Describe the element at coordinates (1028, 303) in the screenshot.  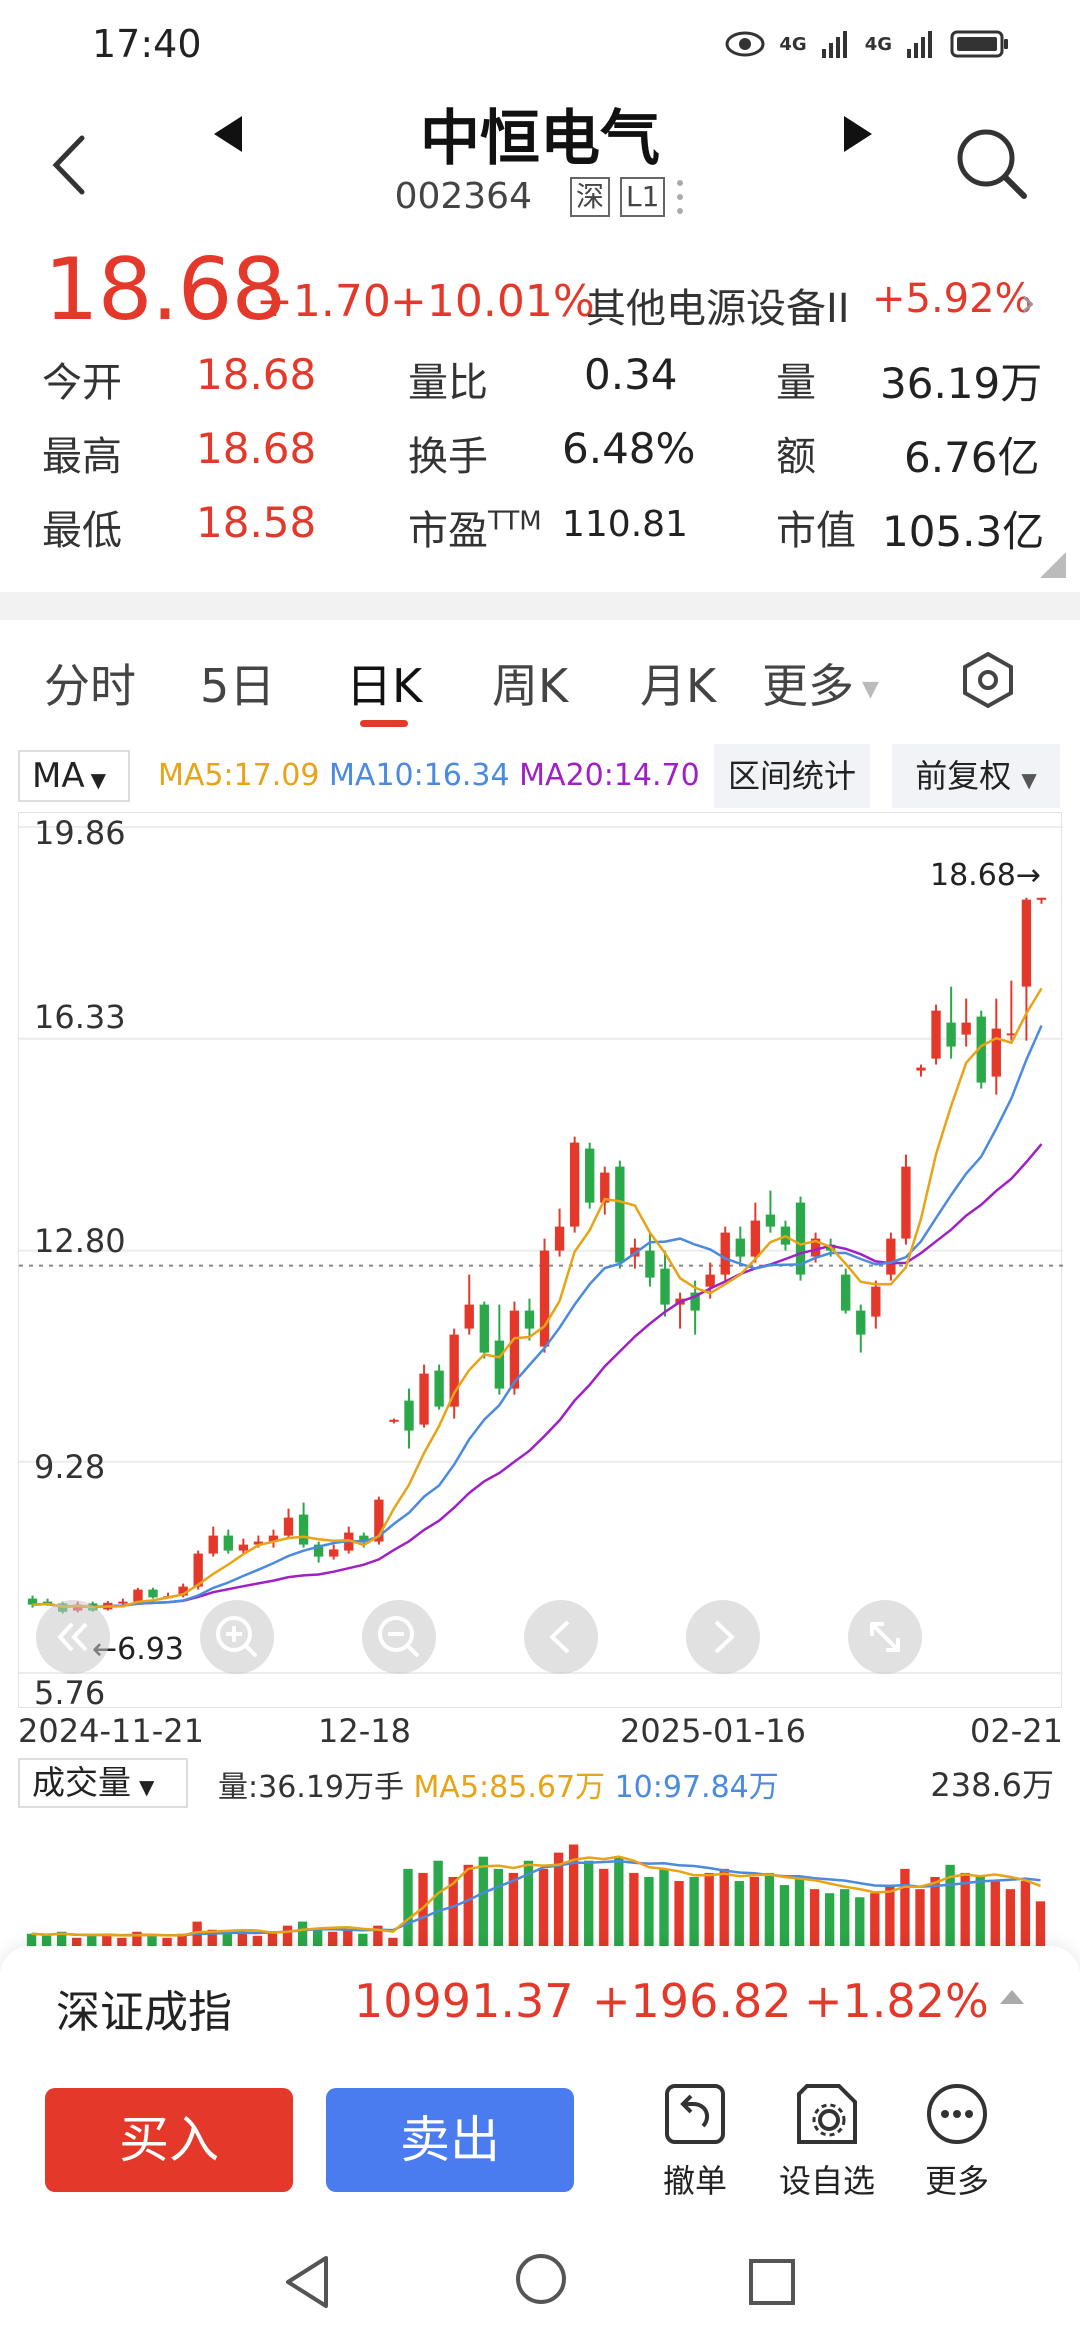
I see `chevron-right-icon: ›` at that location.